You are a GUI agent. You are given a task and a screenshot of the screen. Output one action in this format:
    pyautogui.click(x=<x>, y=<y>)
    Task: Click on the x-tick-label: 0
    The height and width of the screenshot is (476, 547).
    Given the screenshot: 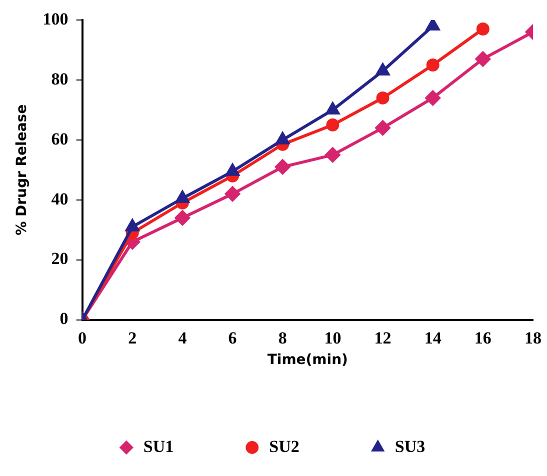 What is the action you would take?
    pyautogui.click(x=82, y=338)
    